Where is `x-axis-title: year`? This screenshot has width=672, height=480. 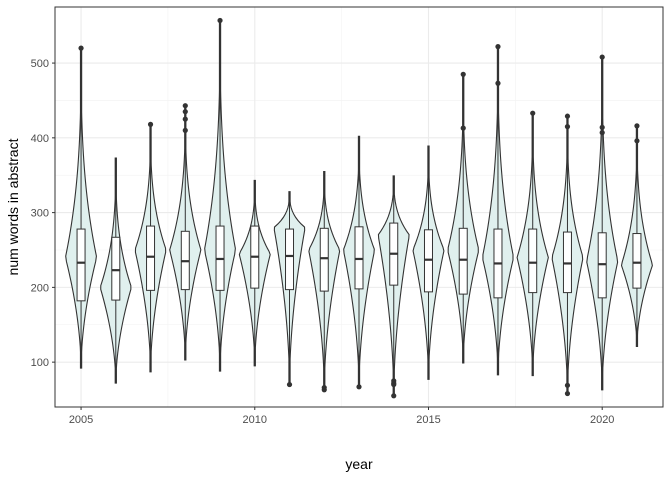 x-axis-title: year is located at coordinates (359, 464).